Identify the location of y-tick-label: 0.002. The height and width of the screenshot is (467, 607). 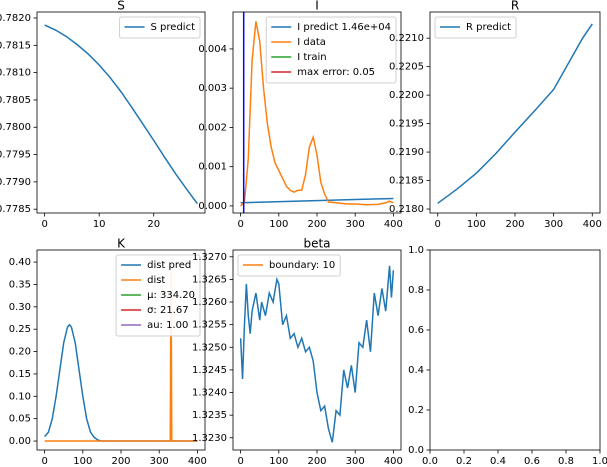
(212, 127).